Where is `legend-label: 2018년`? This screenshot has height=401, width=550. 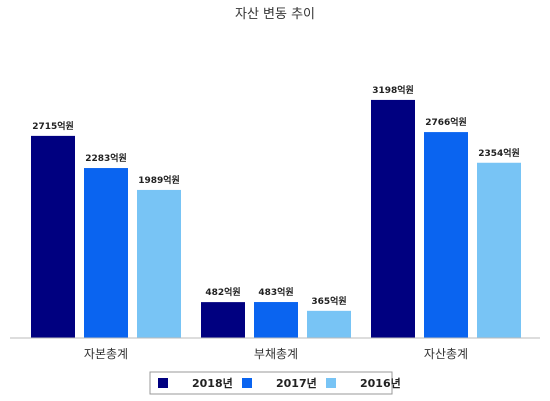
legend-label: 2018년 is located at coordinates (212, 383).